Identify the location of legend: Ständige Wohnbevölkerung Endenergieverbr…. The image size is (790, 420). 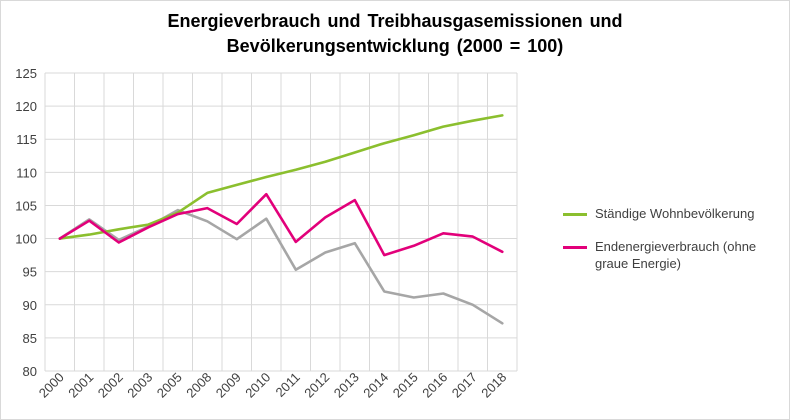
(673, 246).